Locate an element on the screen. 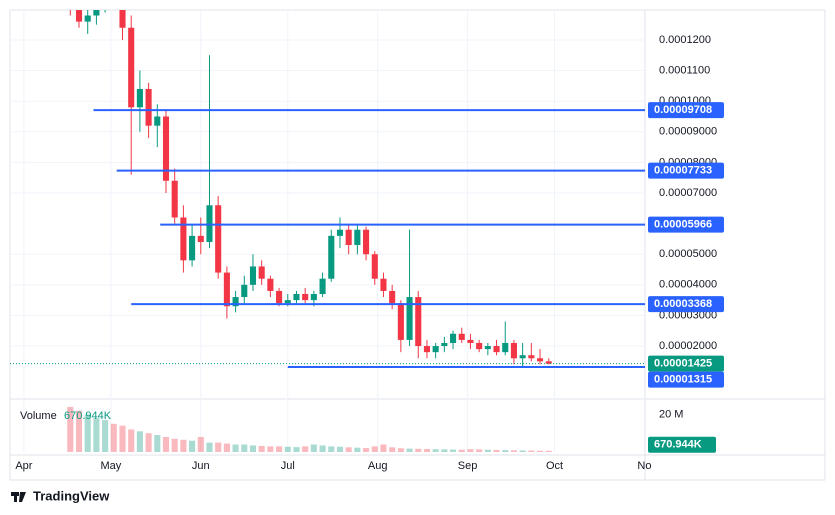 This screenshot has width=835, height=515. y-tick-label: 0.0001200 is located at coordinates (685, 40).